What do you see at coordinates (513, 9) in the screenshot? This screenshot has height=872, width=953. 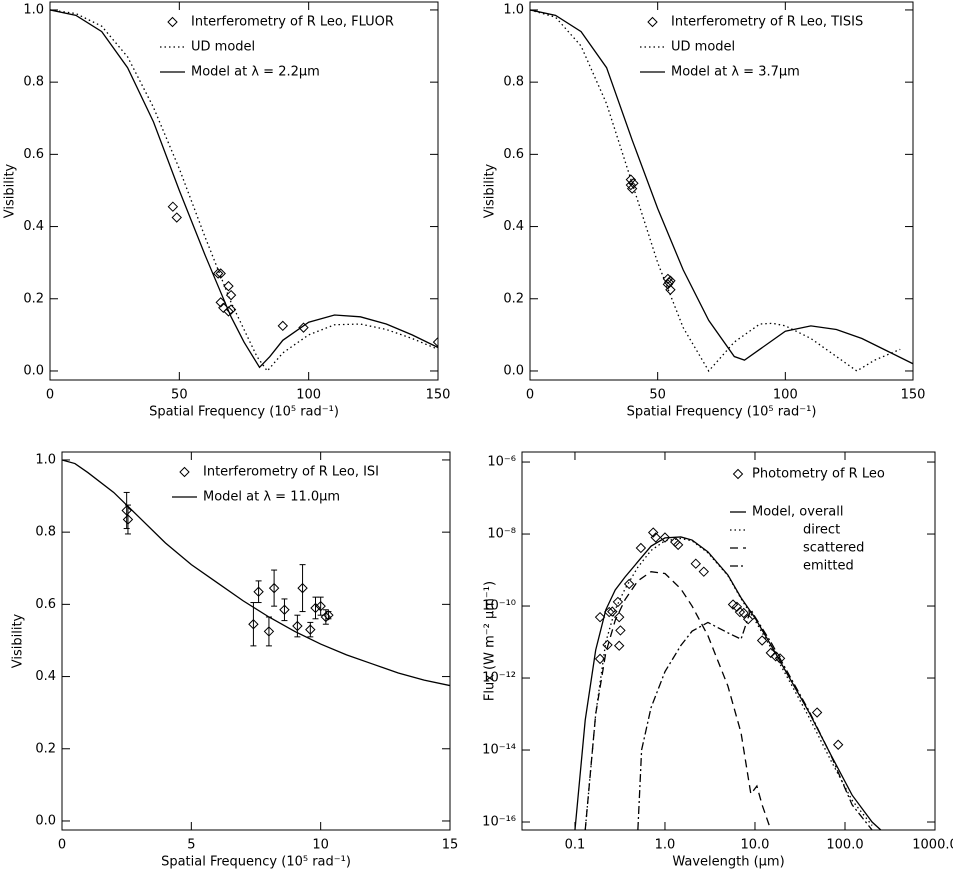 I see `y-tick-label: 1.0` at bounding box center [513, 9].